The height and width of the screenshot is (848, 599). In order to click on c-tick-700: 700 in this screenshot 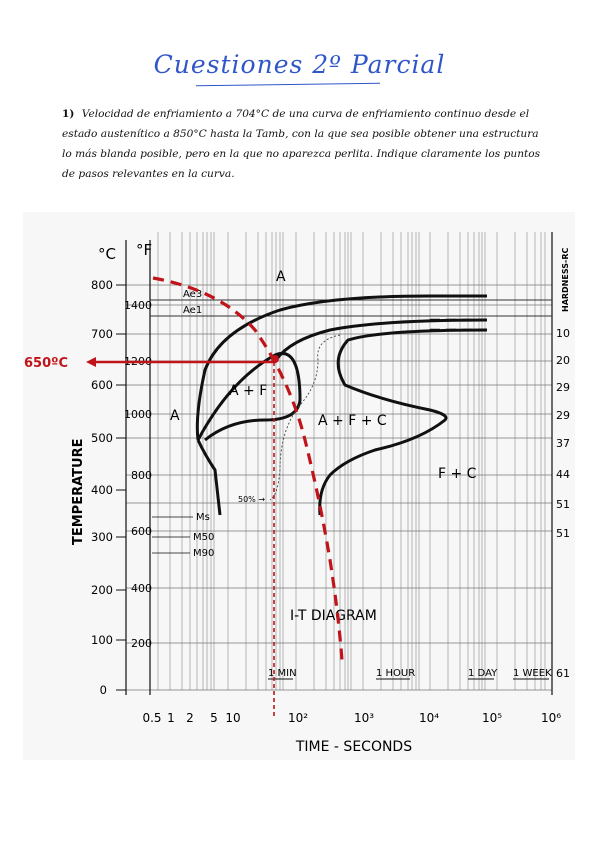, I will do `click(102, 334)`.